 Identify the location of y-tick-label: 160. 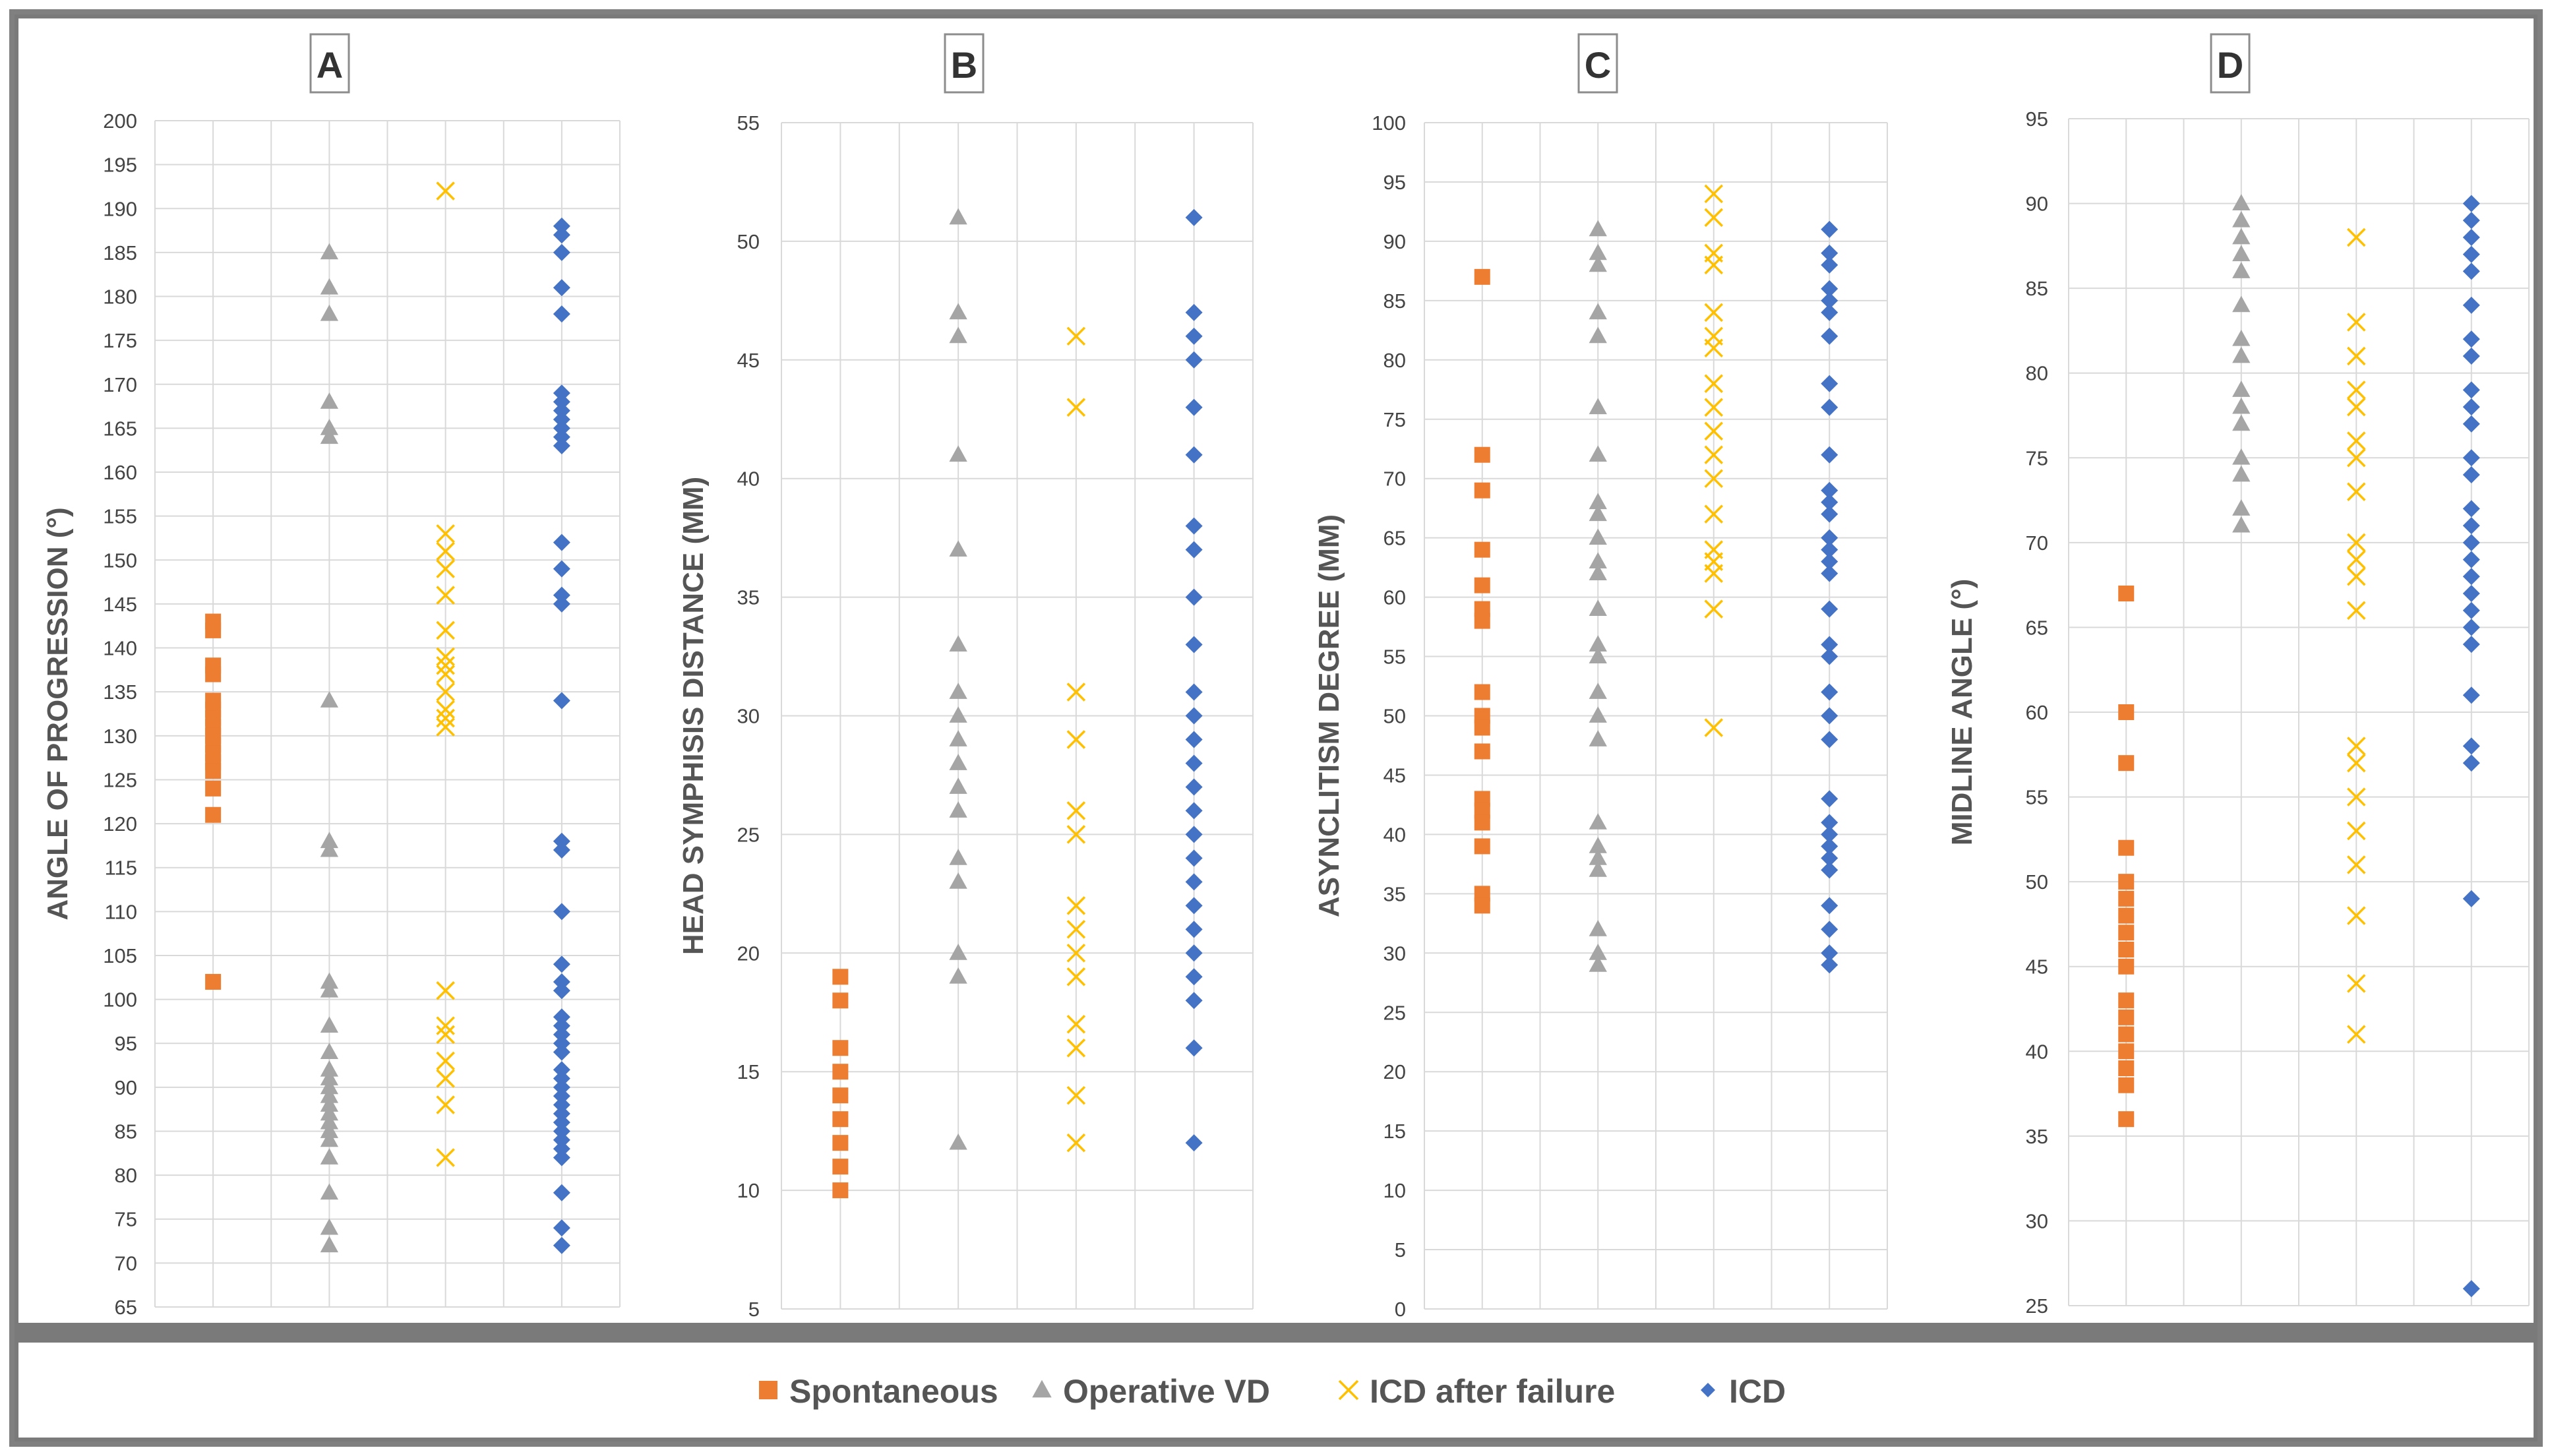
(120, 473).